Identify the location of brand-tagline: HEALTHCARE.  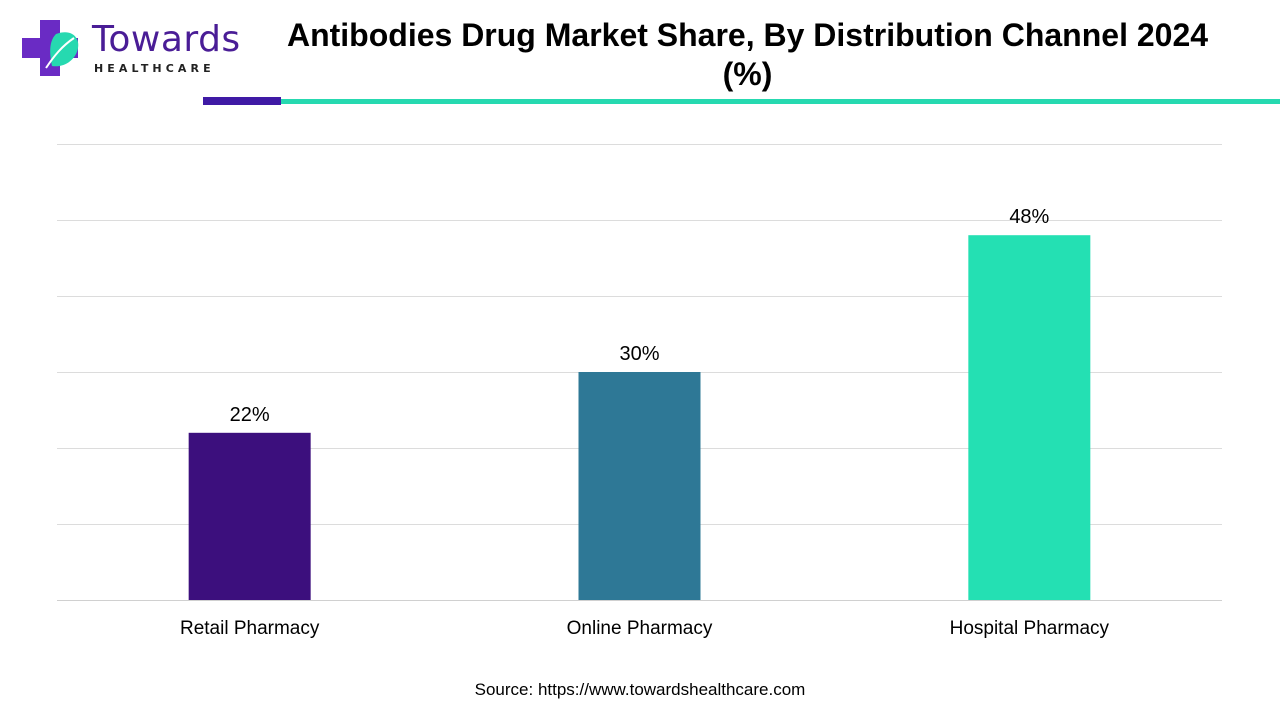
(154, 68).